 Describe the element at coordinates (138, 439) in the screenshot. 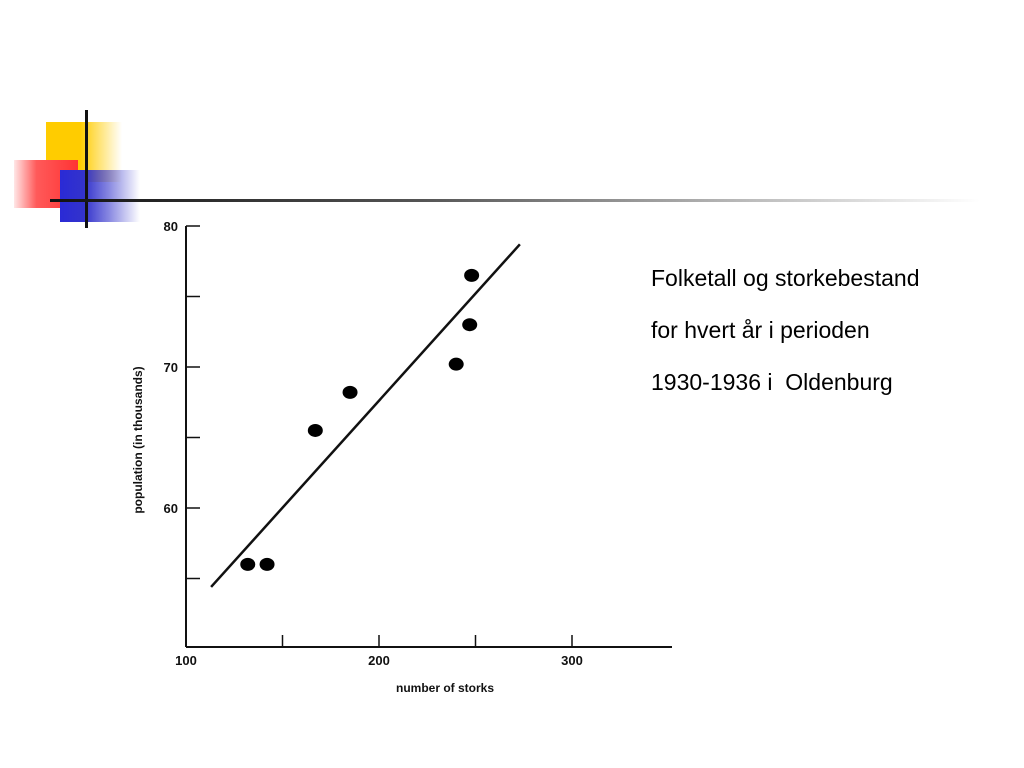

I see `y-axis-title: population (in thousands)` at that location.